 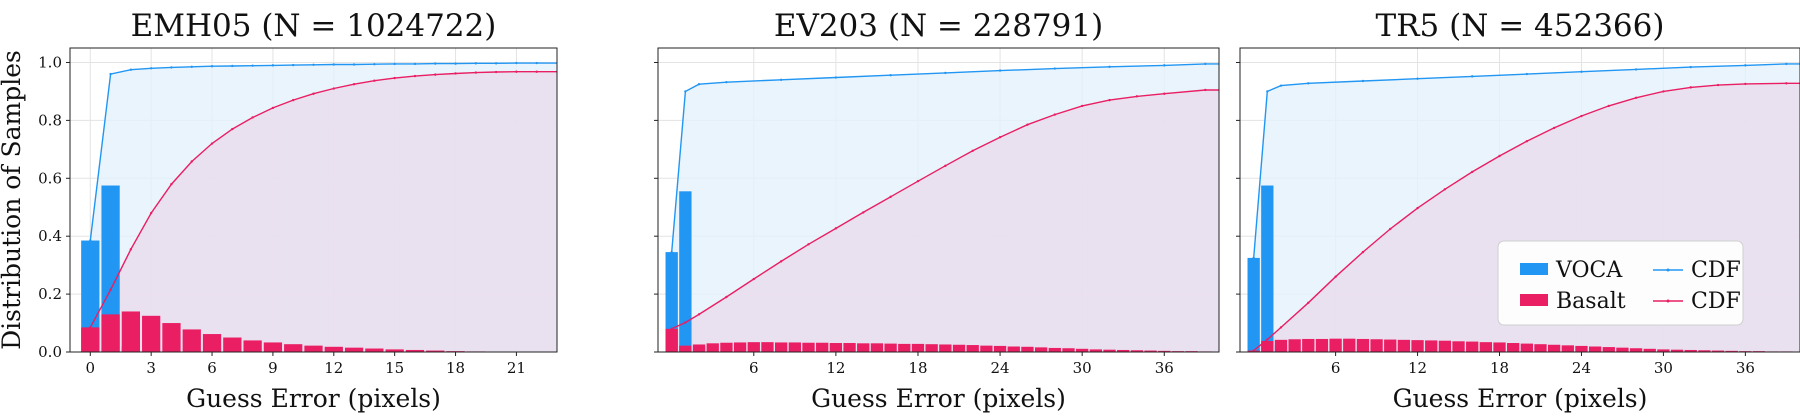 I want to click on y-tick-label: 0.4, so click(x=50, y=236).